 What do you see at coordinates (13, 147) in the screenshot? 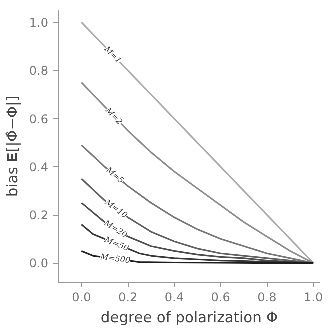
I see `y-axis-title: bias 𝐄[|Φ̂−Φ|]` at bounding box center [13, 147].